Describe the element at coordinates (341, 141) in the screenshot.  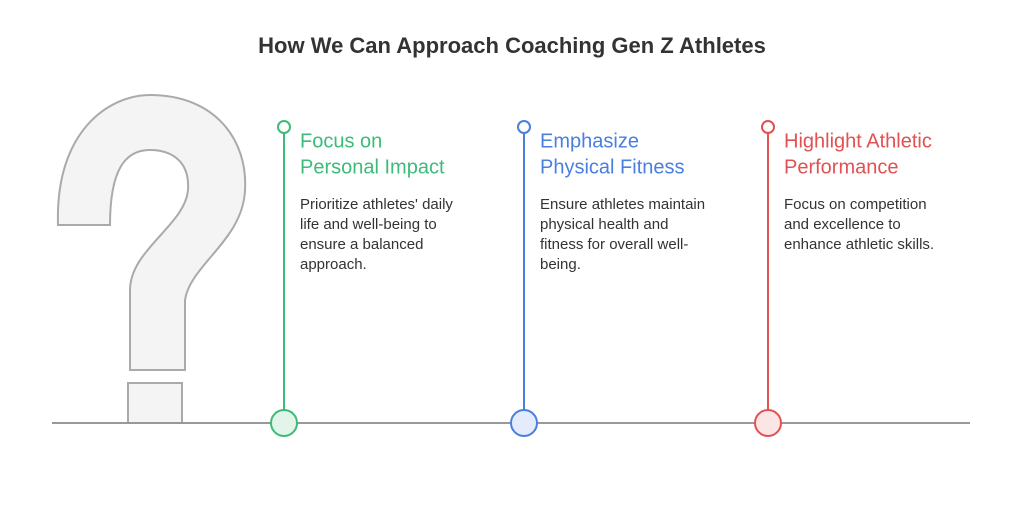
I see `item-heading: Focus on` at that location.